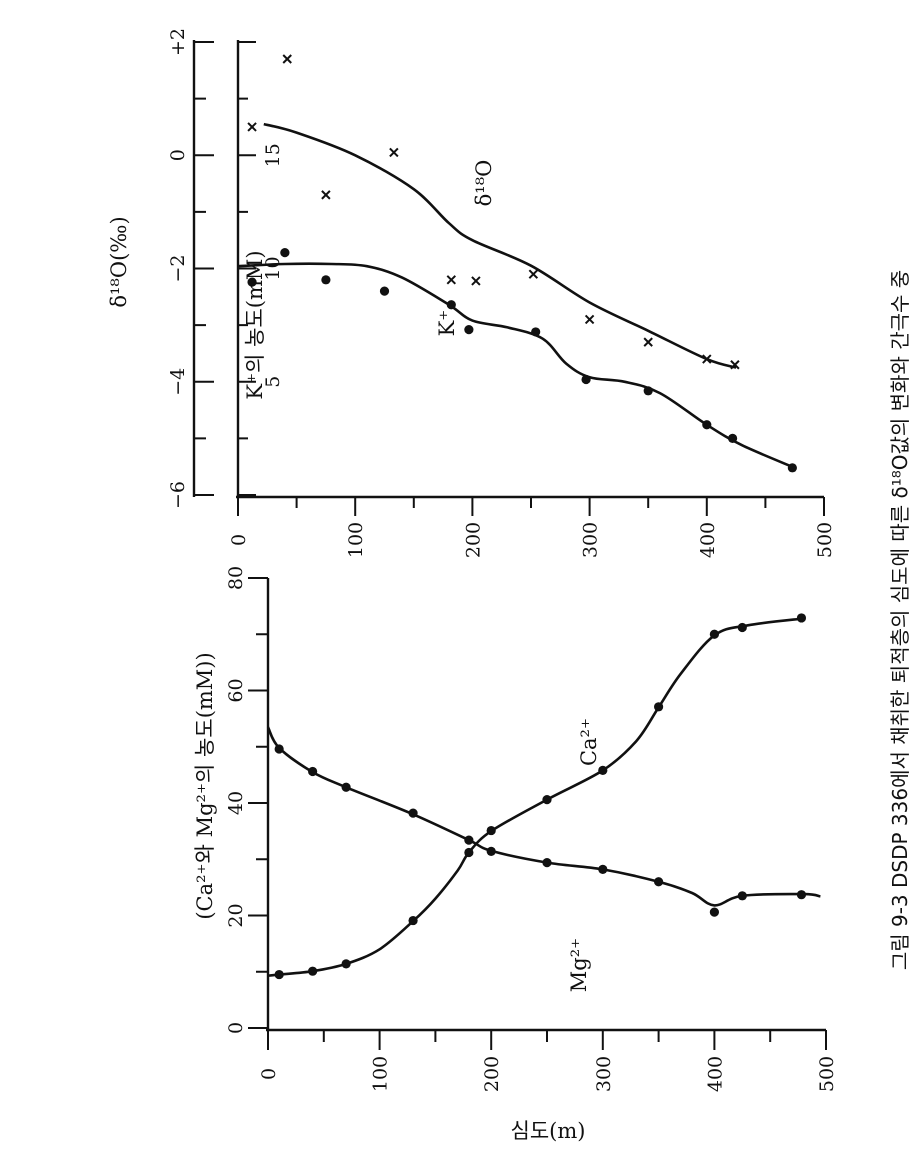  I want to click on x-tick-label: 500, so click(827, 1074).